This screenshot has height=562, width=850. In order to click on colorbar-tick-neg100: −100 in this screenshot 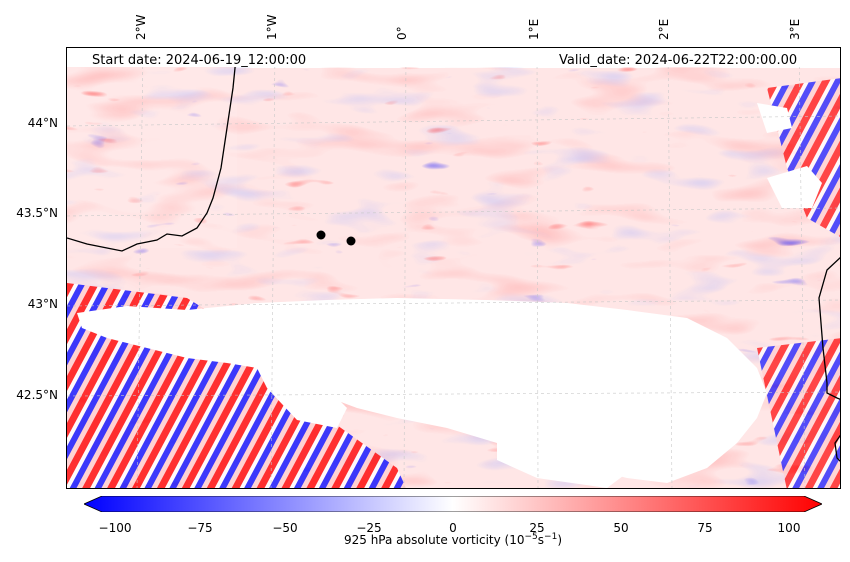, I will do `click(115, 528)`.